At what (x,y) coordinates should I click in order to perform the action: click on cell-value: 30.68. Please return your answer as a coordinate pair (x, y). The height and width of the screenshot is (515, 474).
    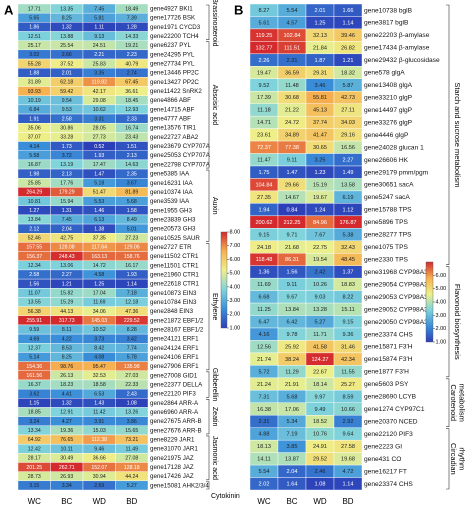
    Looking at the image, I should click on (292, 98).